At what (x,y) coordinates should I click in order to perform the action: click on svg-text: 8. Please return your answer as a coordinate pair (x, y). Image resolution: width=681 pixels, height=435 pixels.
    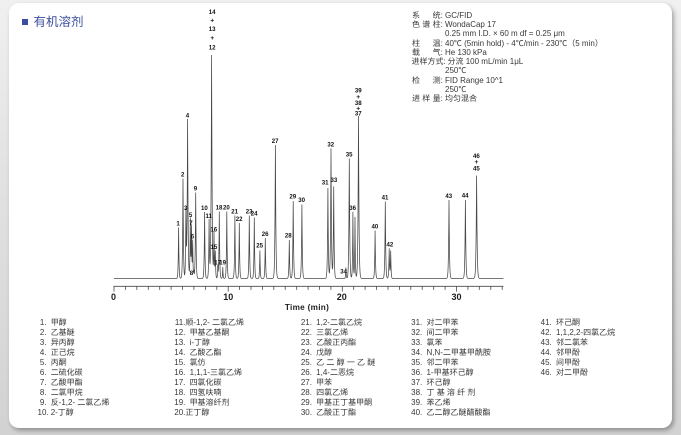
    Looking at the image, I should click on (192, 273).